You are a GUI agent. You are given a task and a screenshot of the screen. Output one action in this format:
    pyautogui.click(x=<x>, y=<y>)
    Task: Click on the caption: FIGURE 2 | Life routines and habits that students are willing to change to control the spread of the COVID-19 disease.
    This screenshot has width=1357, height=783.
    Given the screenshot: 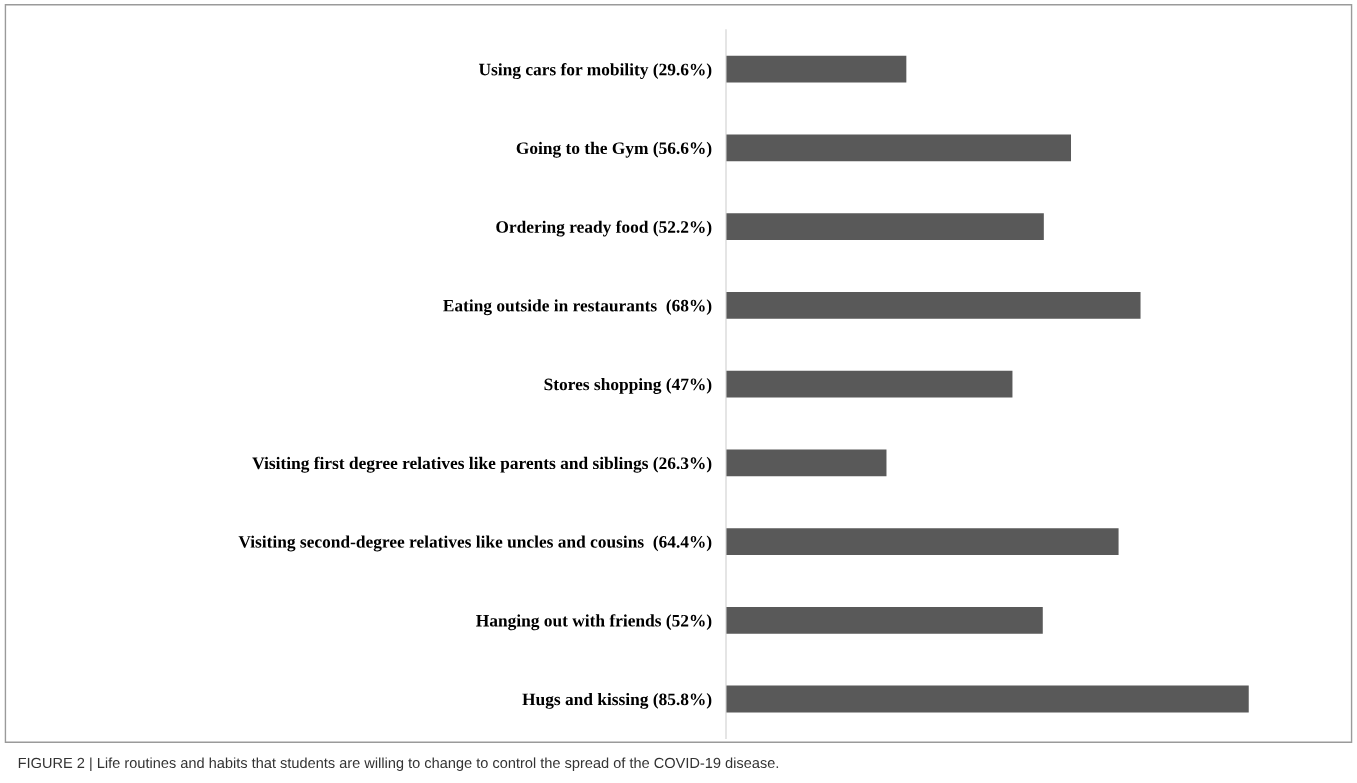 What is the action you would take?
    pyautogui.click(x=398, y=764)
    